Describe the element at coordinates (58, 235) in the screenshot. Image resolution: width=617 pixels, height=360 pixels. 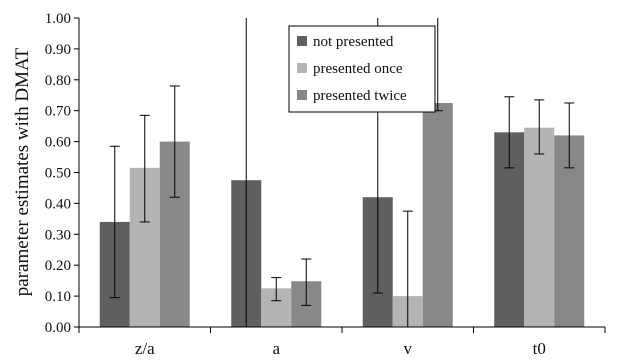
I see `y-tick-label: 0.30` at that location.